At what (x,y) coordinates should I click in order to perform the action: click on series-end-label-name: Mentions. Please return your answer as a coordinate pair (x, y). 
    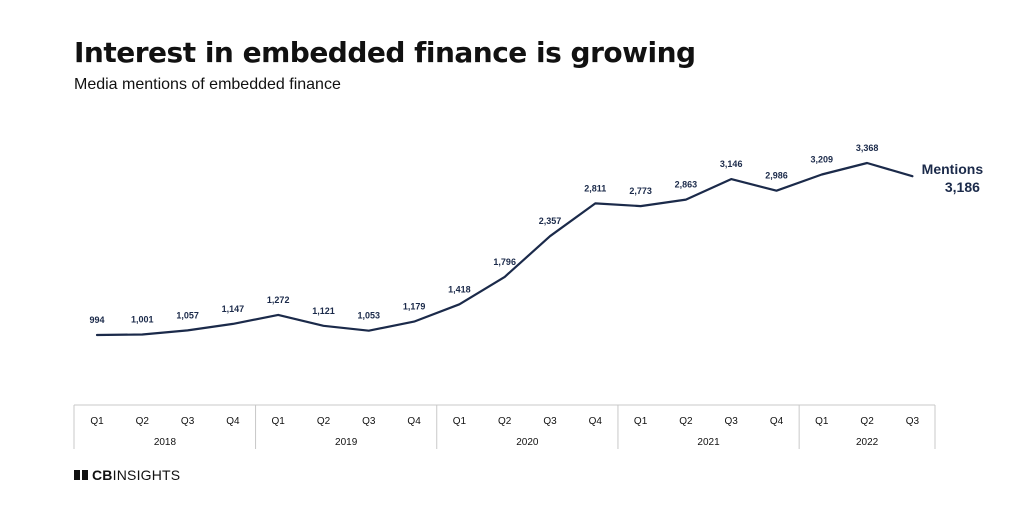
    Looking at the image, I should click on (953, 169).